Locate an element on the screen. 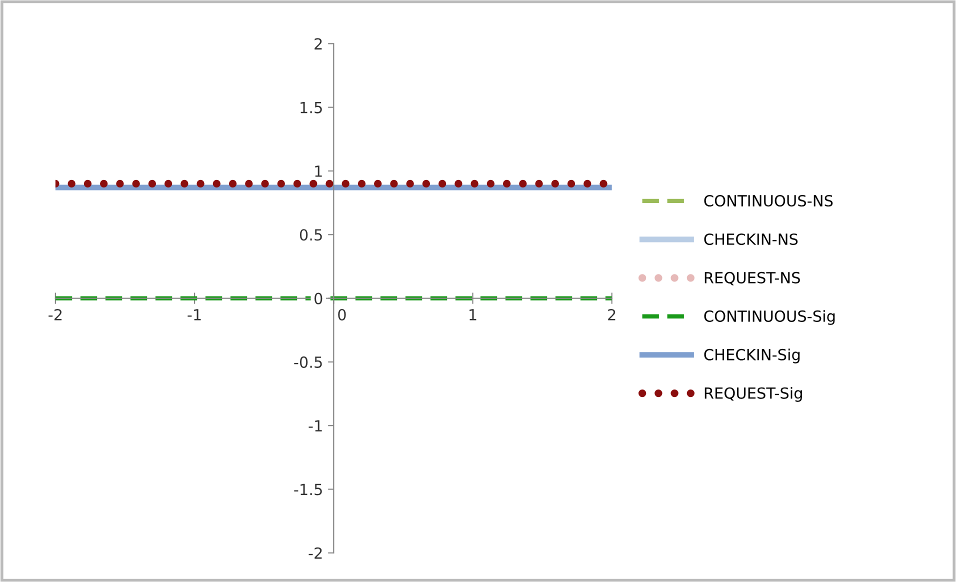  y-tick-label: 1.5 is located at coordinates (311, 108).